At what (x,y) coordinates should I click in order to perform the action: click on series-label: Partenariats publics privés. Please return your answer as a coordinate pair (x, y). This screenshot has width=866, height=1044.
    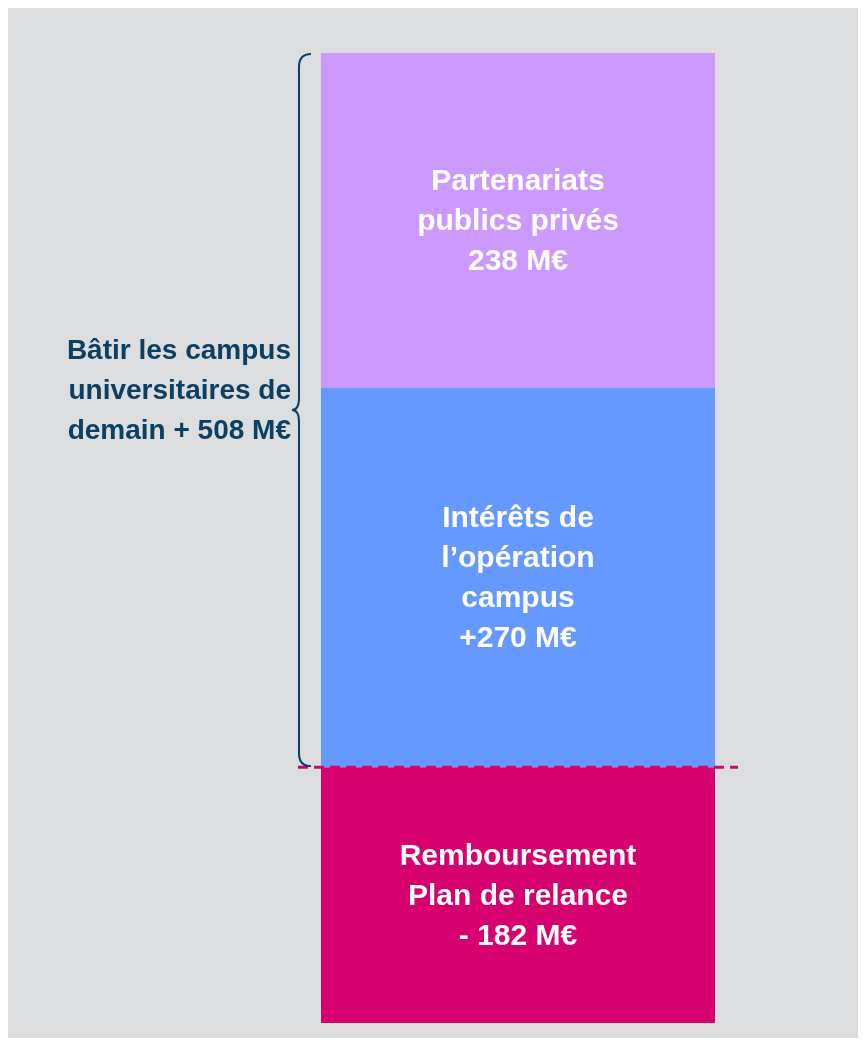
    Looking at the image, I should click on (518, 200).